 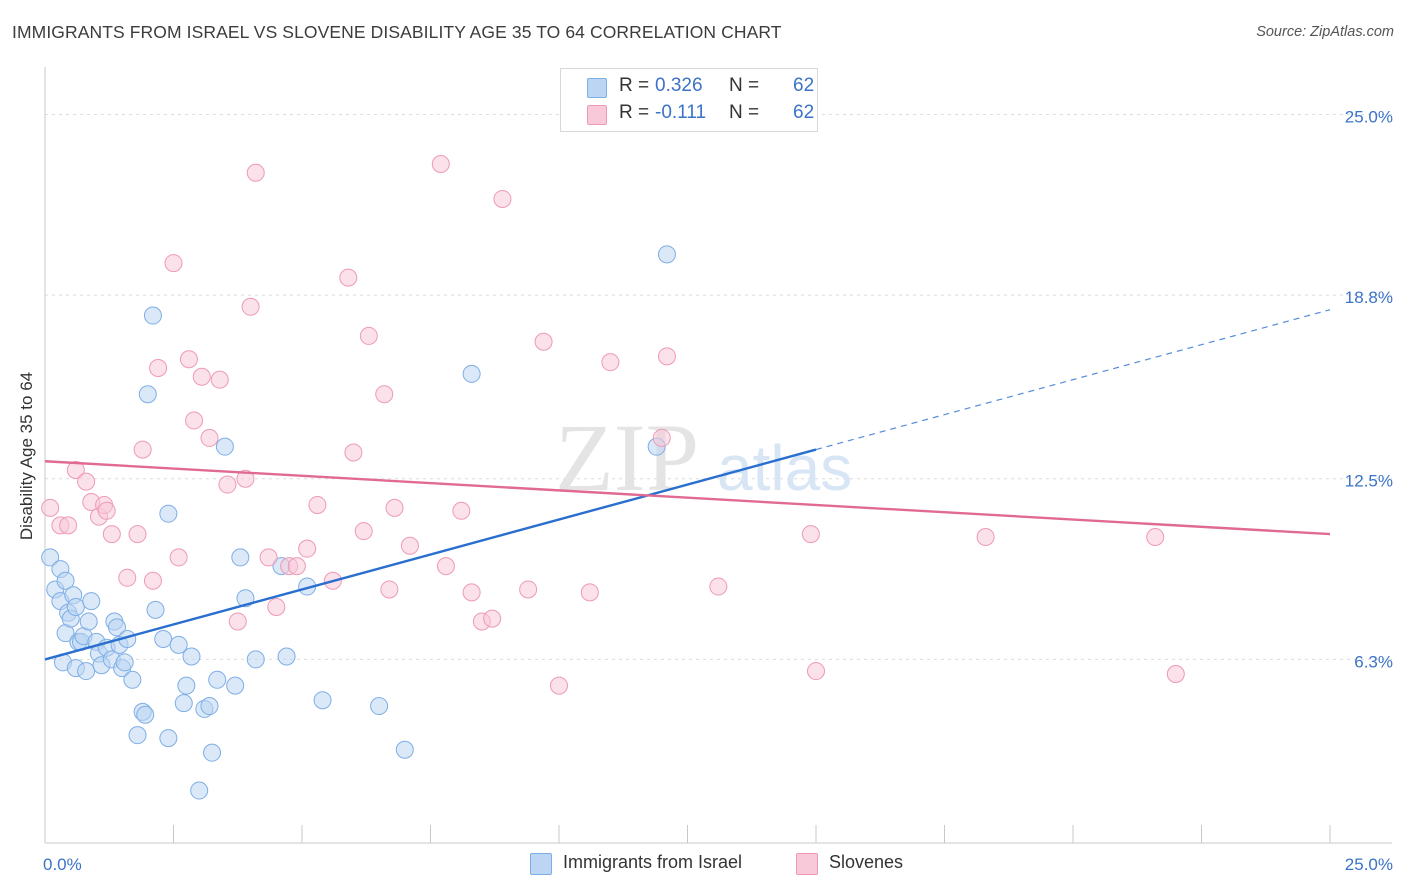 What do you see at coordinates (1369, 116) in the screenshot?
I see `y-tick-label: 25.0%` at bounding box center [1369, 116].